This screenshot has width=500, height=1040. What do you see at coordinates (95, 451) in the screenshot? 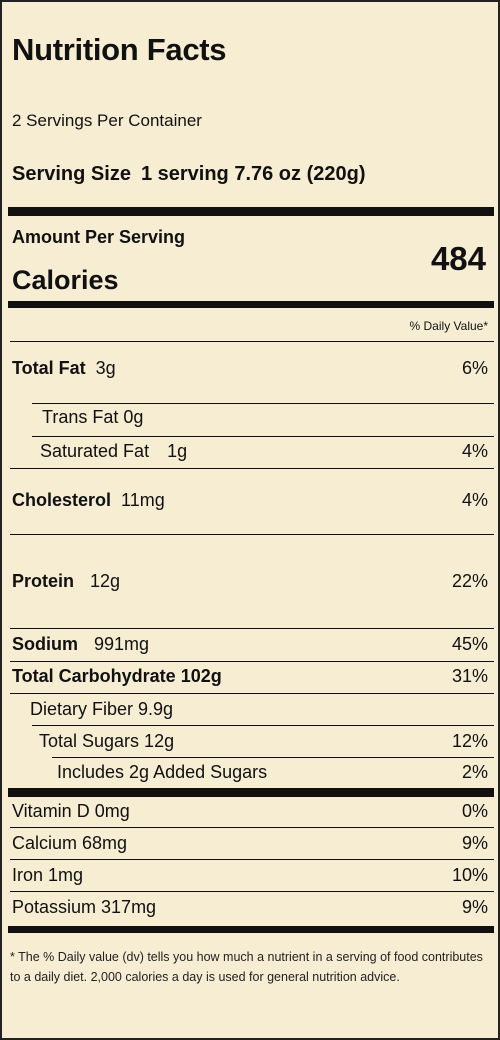
I see `nutrient-name: Saturated Fat` at bounding box center [95, 451].